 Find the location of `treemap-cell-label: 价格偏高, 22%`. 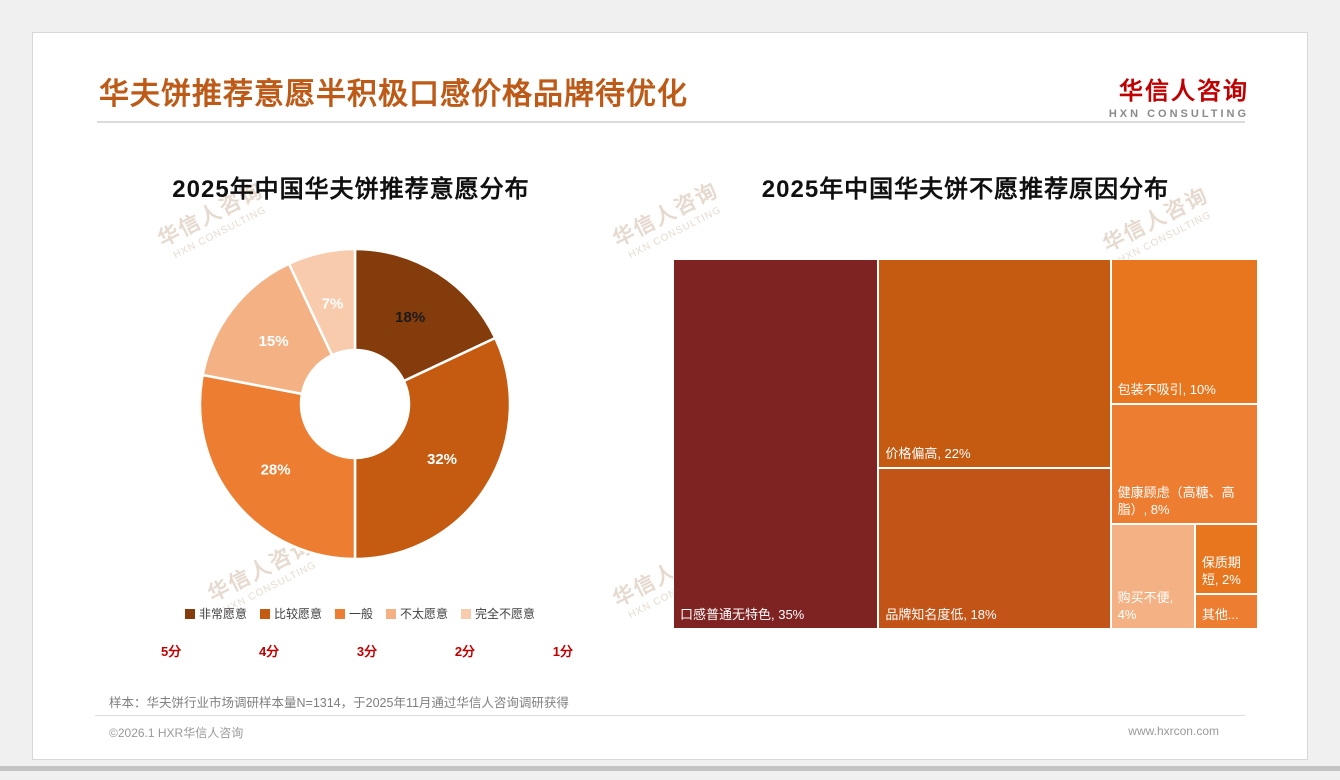

treemap-cell-label: 价格偏高, 22% is located at coordinates (928, 454).